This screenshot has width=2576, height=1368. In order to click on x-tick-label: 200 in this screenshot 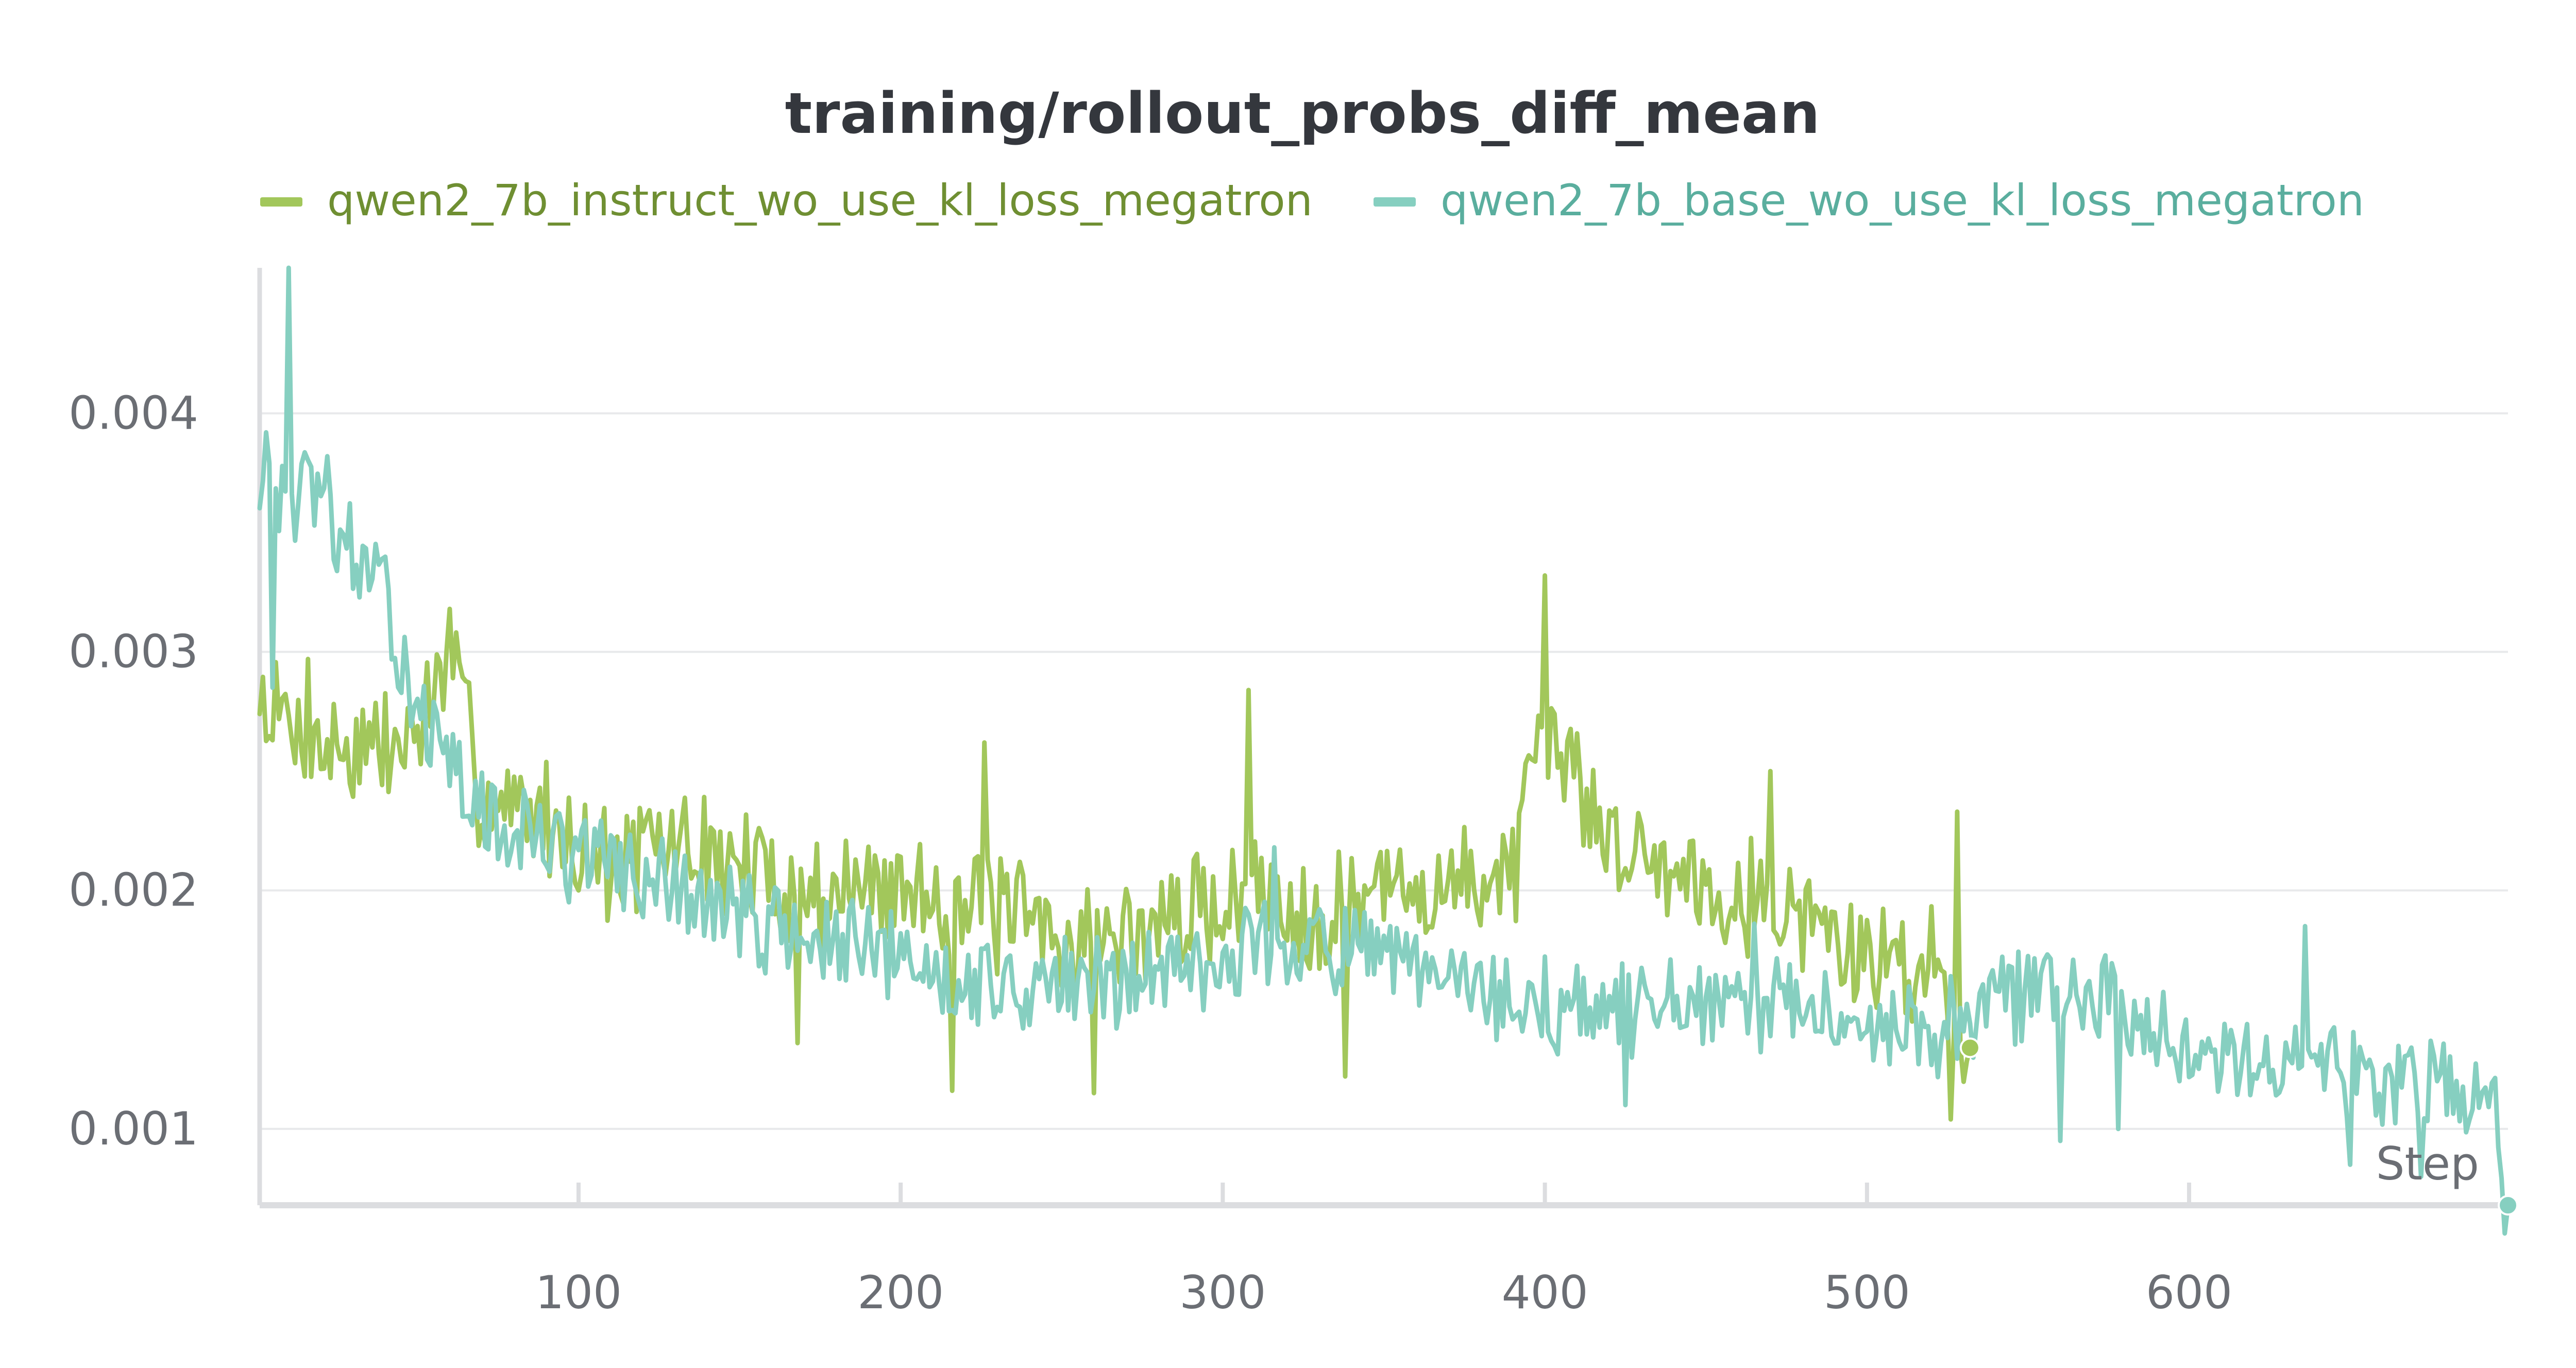, I will do `click(900, 1292)`.